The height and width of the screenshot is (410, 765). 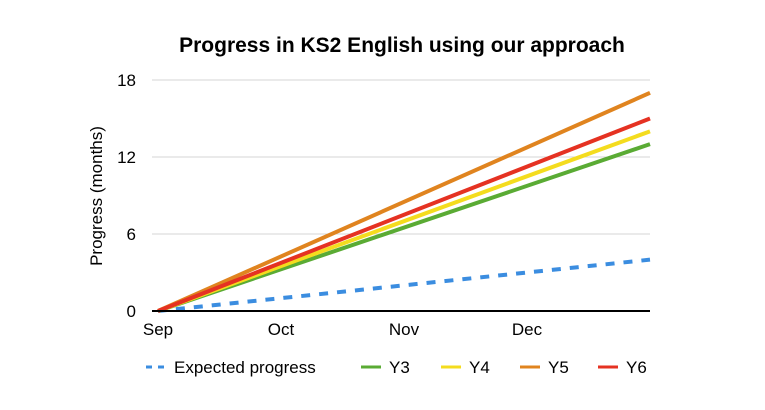 I want to click on y-tick-label: 12, so click(x=126, y=157).